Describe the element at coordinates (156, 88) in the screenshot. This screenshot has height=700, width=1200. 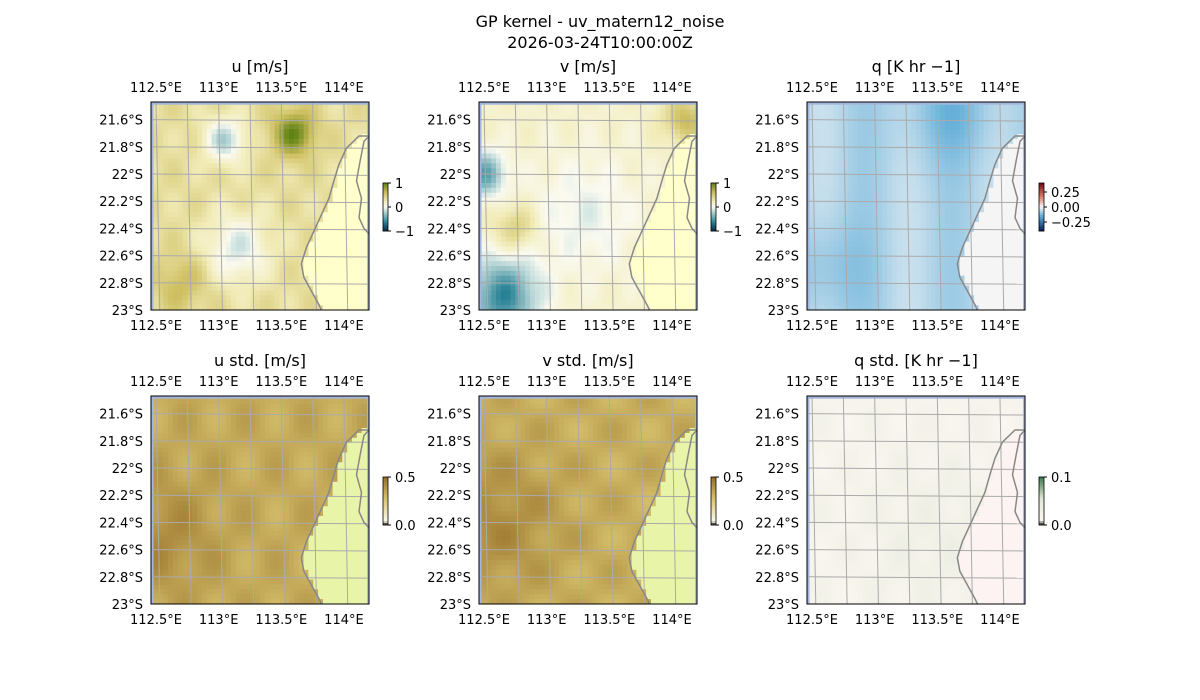
I see `x-tick-label-top: 112.5°E` at that location.